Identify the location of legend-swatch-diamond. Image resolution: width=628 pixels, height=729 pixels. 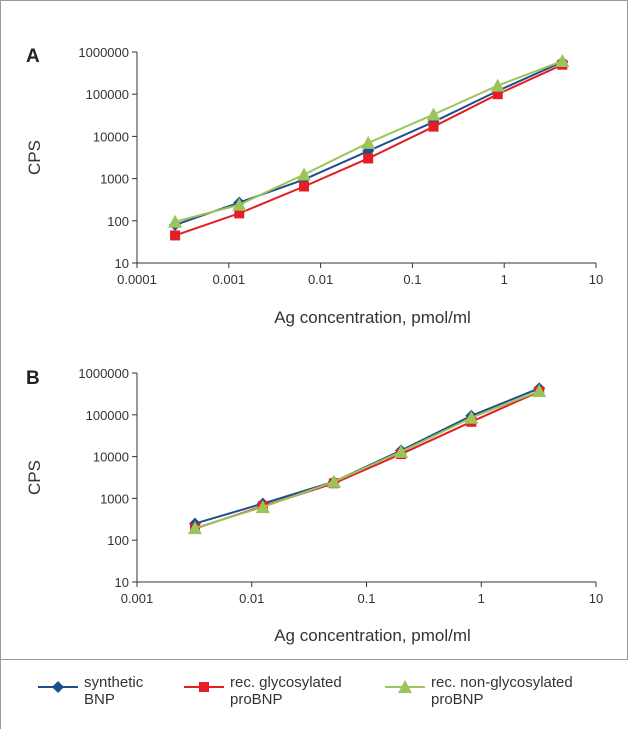
(58, 687).